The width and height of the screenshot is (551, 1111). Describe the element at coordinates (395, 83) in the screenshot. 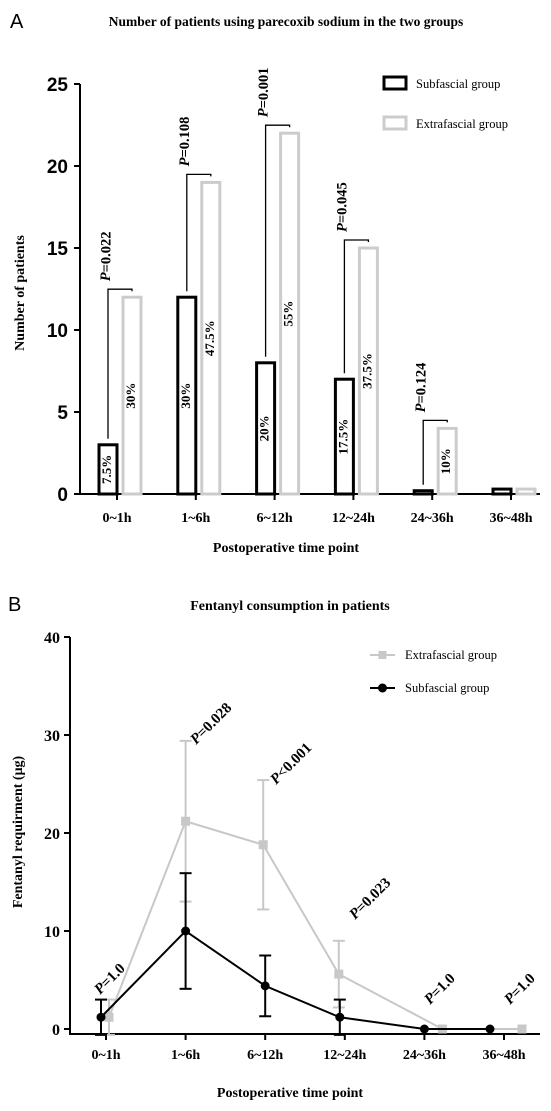

I see `legend-swatch-subfascial` at that location.